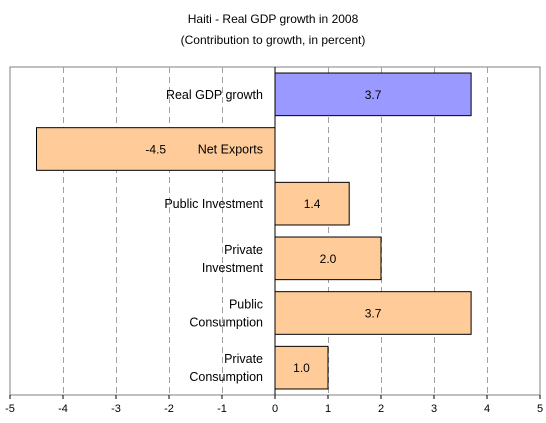 This screenshot has height=423, width=546. Describe the element at coordinates (214, 95) in the screenshot. I see `category-label: Real GDP growth` at that location.